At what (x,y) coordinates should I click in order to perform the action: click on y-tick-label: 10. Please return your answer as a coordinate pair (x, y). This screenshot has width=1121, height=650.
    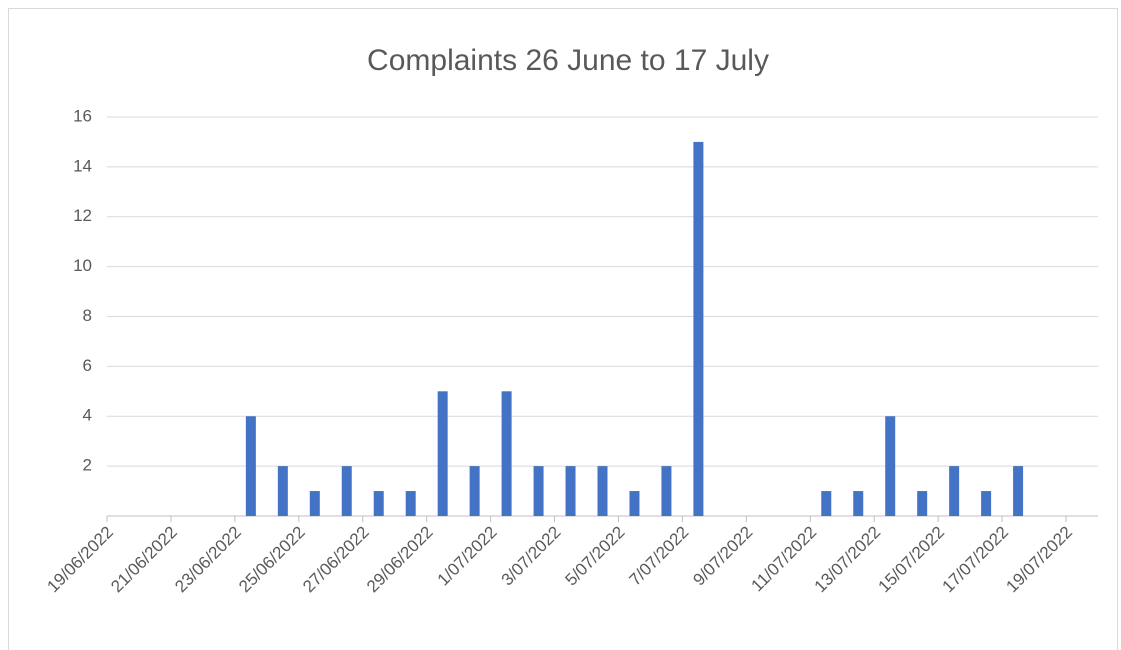
    Looking at the image, I should click on (82, 265).